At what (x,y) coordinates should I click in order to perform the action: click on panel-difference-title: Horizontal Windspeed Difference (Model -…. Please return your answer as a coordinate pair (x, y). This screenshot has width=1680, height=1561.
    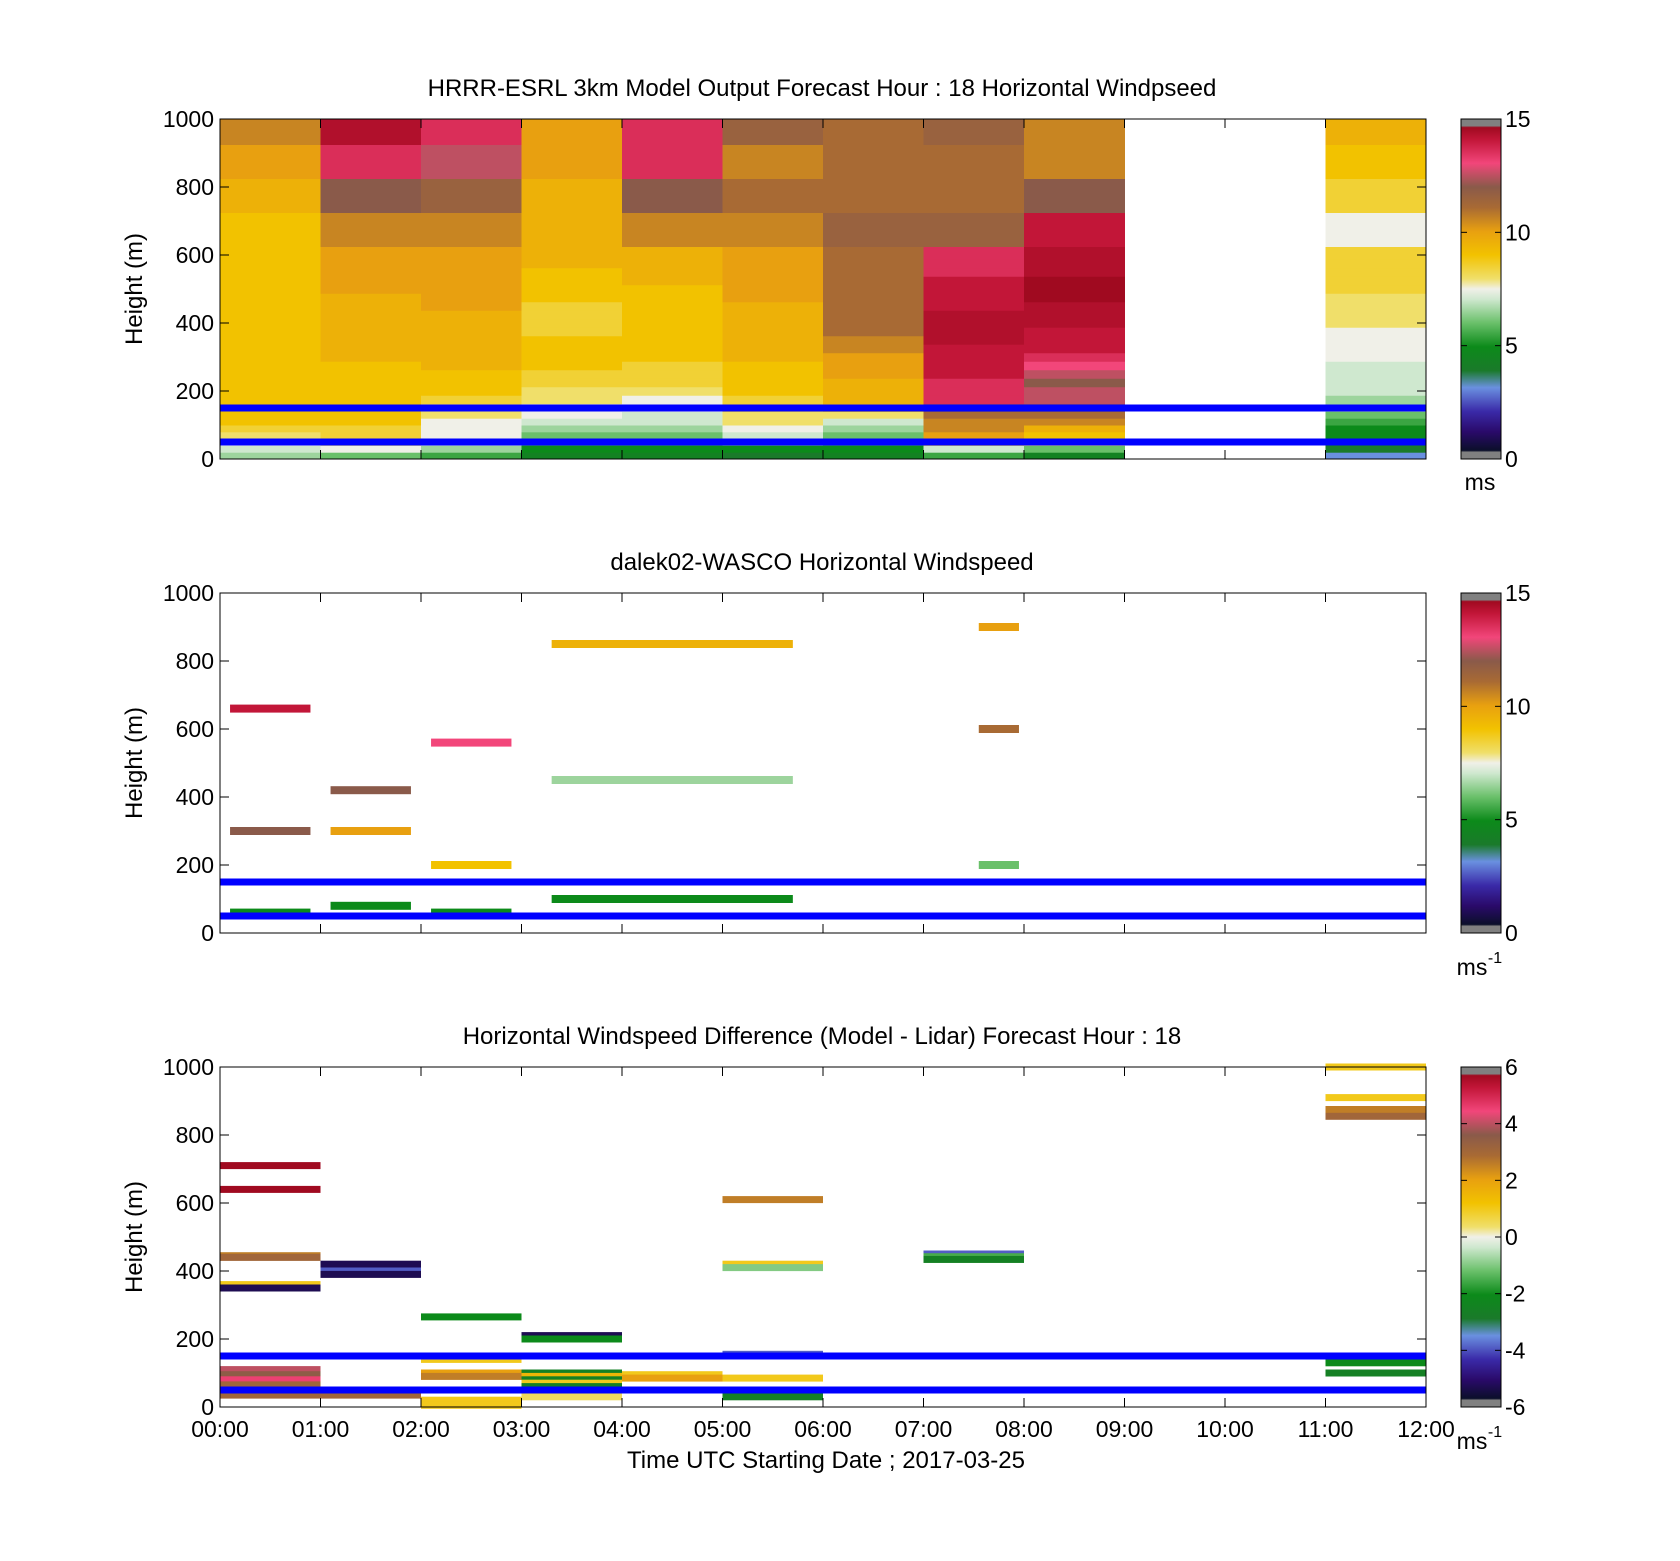
    Looking at the image, I should click on (822, 1036).